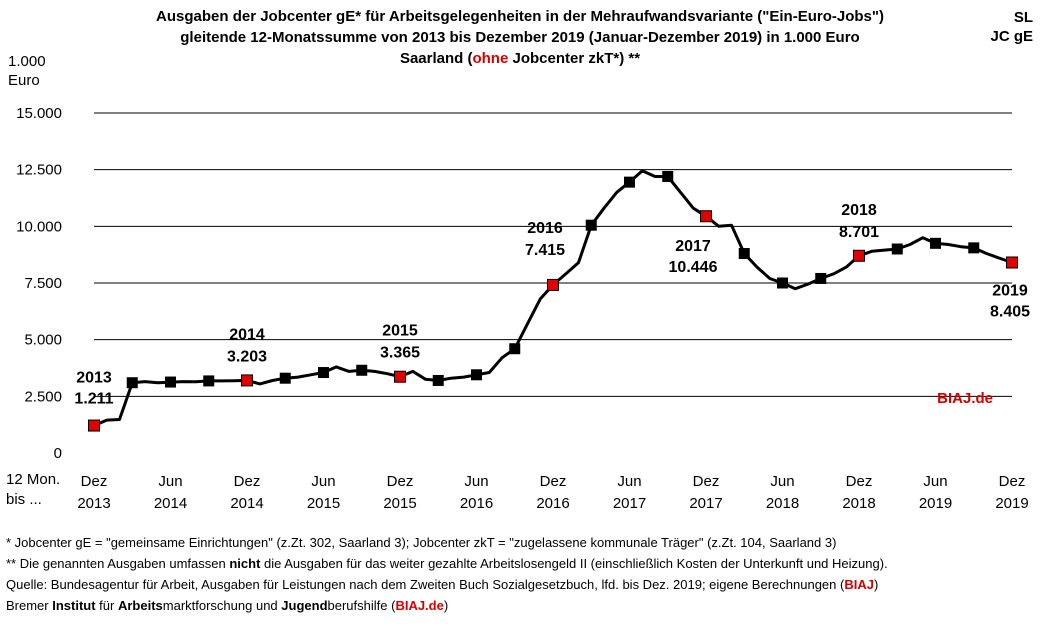 The height and width of the screenshot is (624, 1045). I want to click on inst-a: Bremer, so click(29, 605).